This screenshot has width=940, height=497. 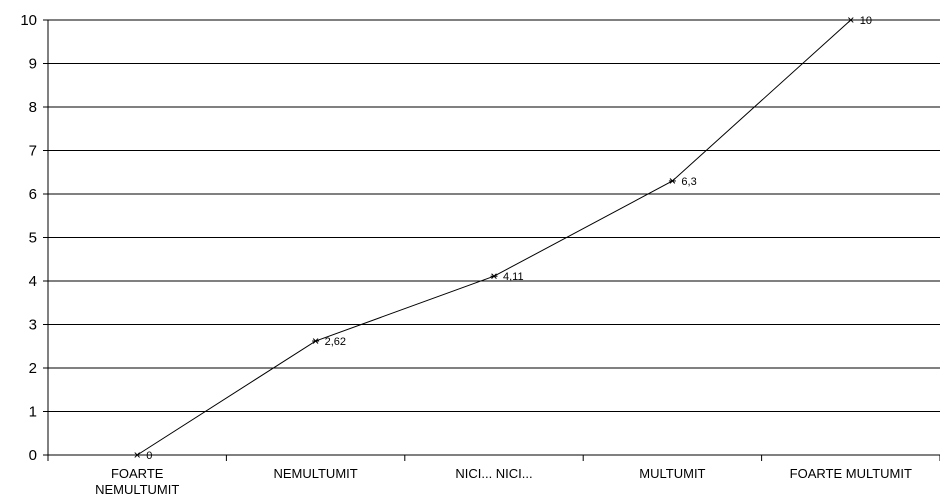 I want to click on y-tick-label: 8, so click(x=33, y=107).